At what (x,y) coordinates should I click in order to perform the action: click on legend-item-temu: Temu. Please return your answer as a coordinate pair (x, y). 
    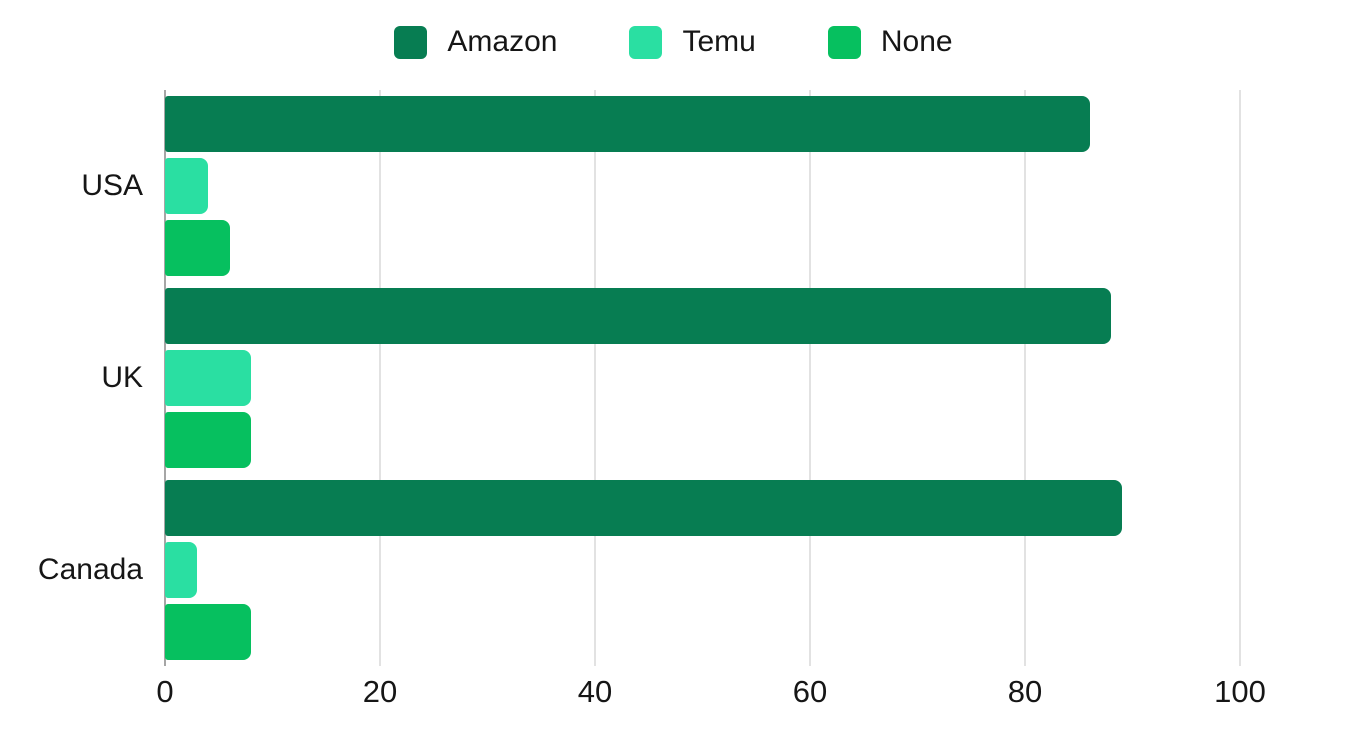
    Looking at the image, I should click on (692, 42).